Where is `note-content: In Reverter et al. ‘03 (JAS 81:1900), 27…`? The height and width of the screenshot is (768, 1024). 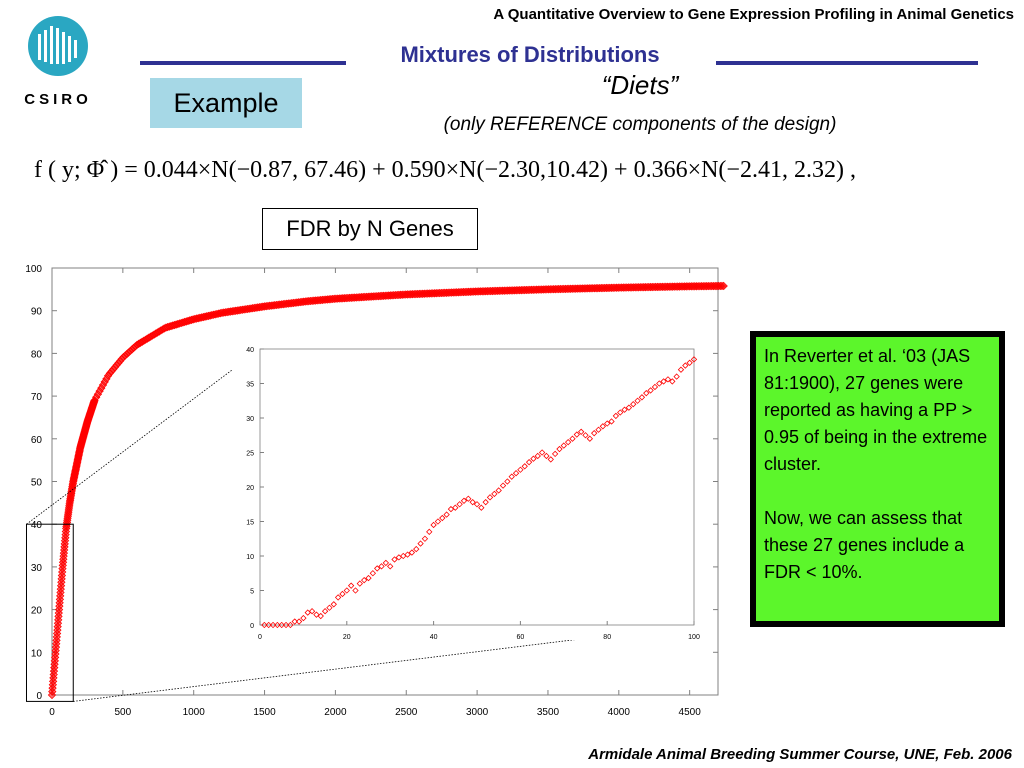
note-content: In Reverter et al. ‘03 (JAS 81:1900), 27… is located at coordinates (877, 479).